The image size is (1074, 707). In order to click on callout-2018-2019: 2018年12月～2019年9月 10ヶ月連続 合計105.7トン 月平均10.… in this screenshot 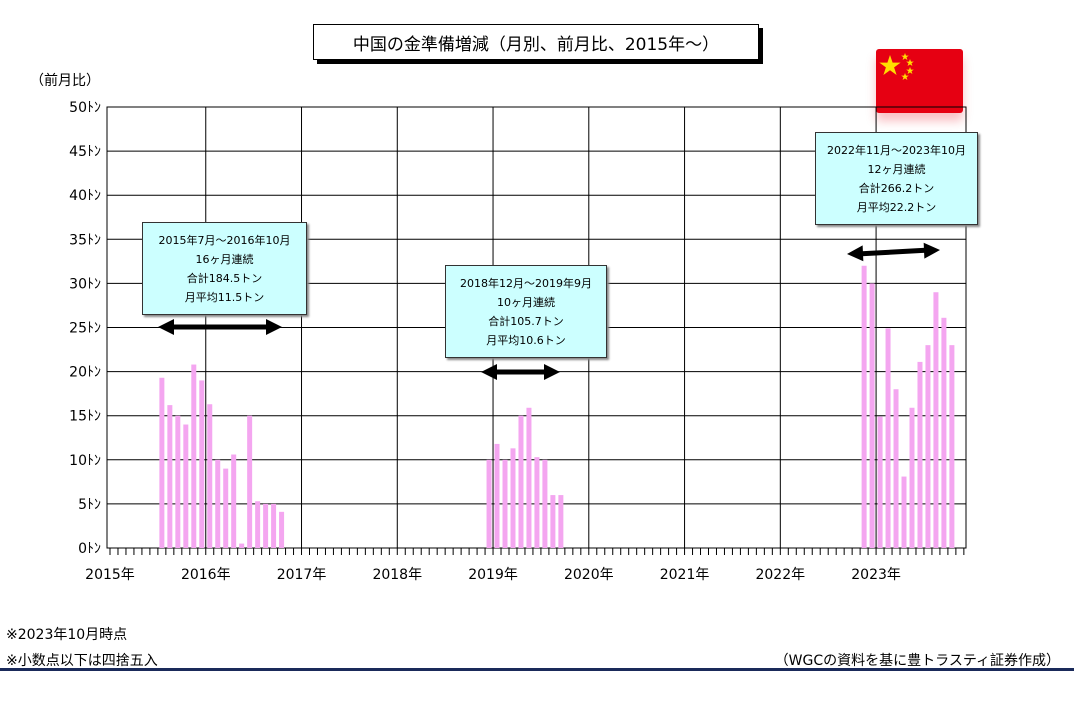, I will do `click(526, 311)`.